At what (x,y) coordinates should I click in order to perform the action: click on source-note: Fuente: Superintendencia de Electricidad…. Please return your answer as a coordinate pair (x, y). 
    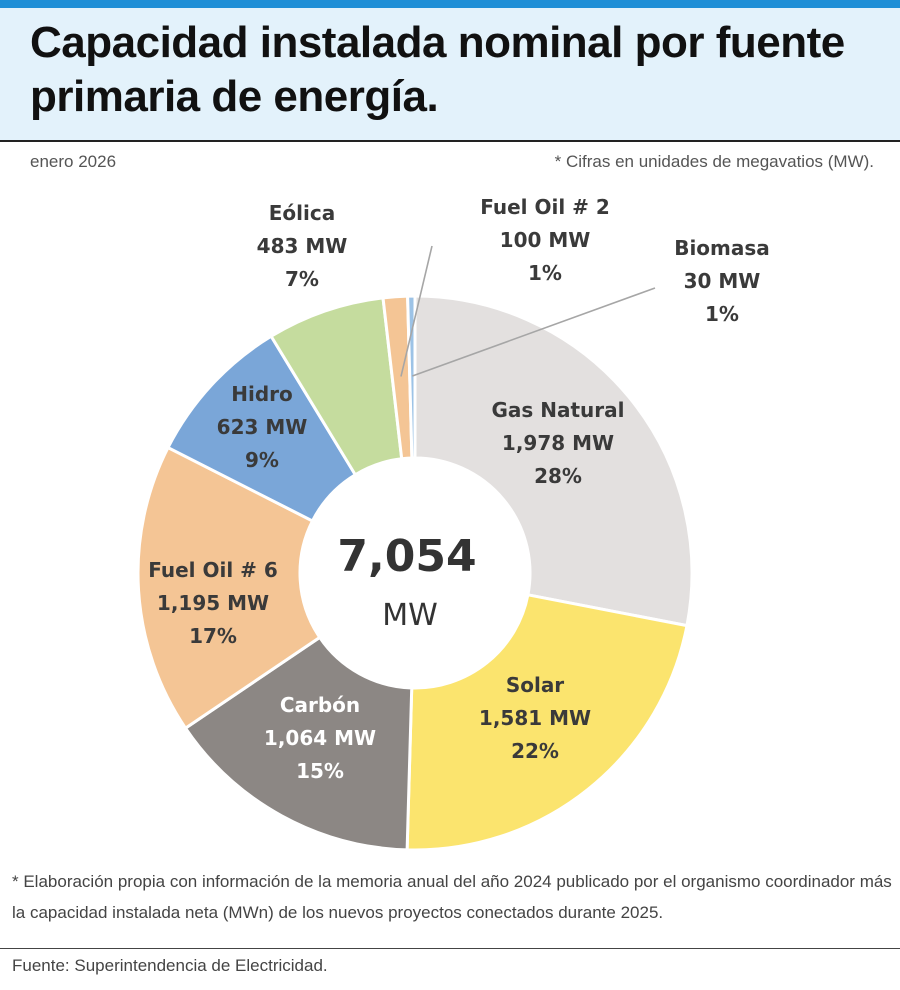
    Looking at the image, I should click on (170, 965).